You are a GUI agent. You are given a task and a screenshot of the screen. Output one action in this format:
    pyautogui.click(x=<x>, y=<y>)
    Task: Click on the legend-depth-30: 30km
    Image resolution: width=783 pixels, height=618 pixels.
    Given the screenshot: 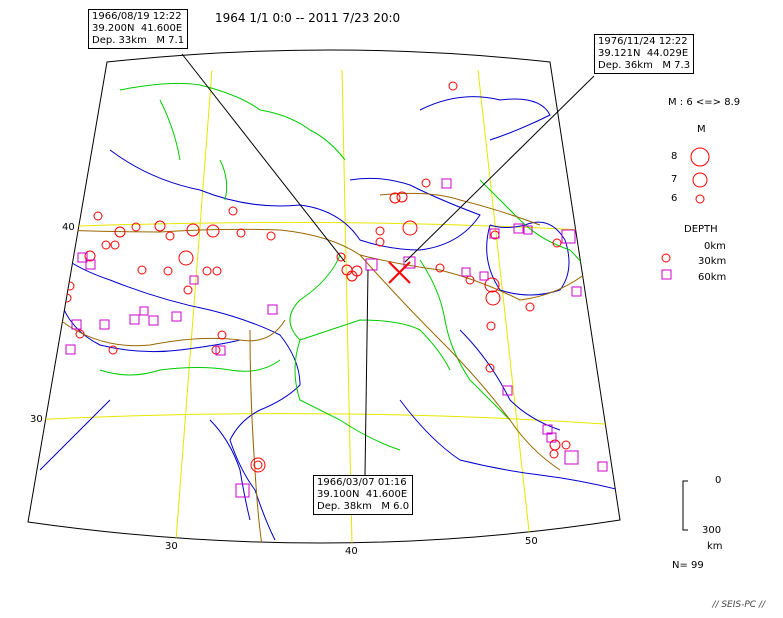 What is the action you would take?
    pyautogui.click(x=712, y=261)
    